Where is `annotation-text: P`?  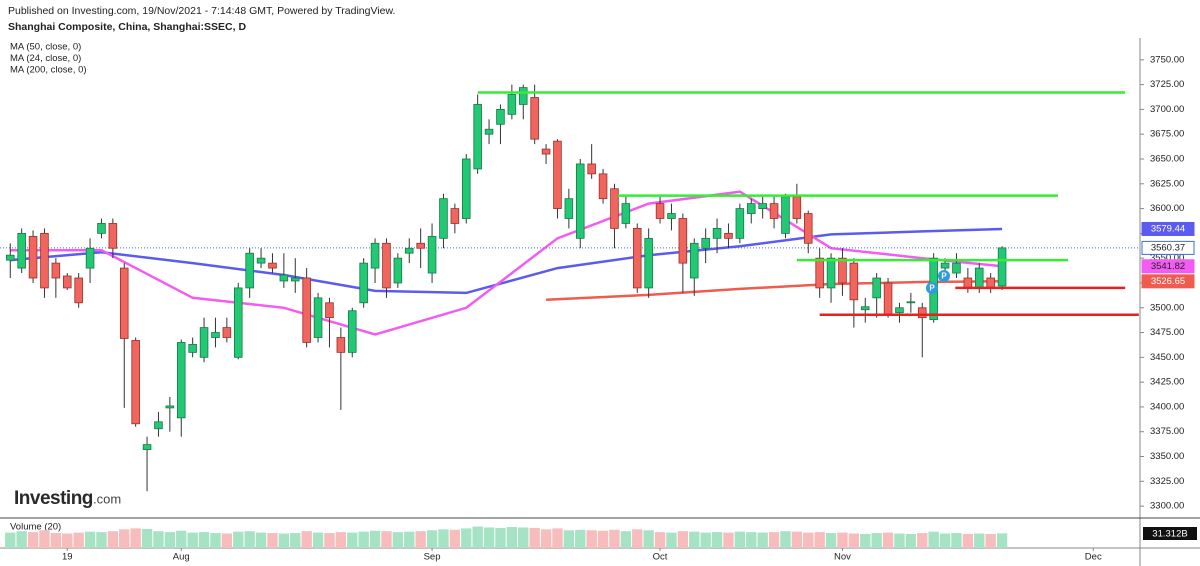
annotation-text: P is located at coordinates (932, 288).